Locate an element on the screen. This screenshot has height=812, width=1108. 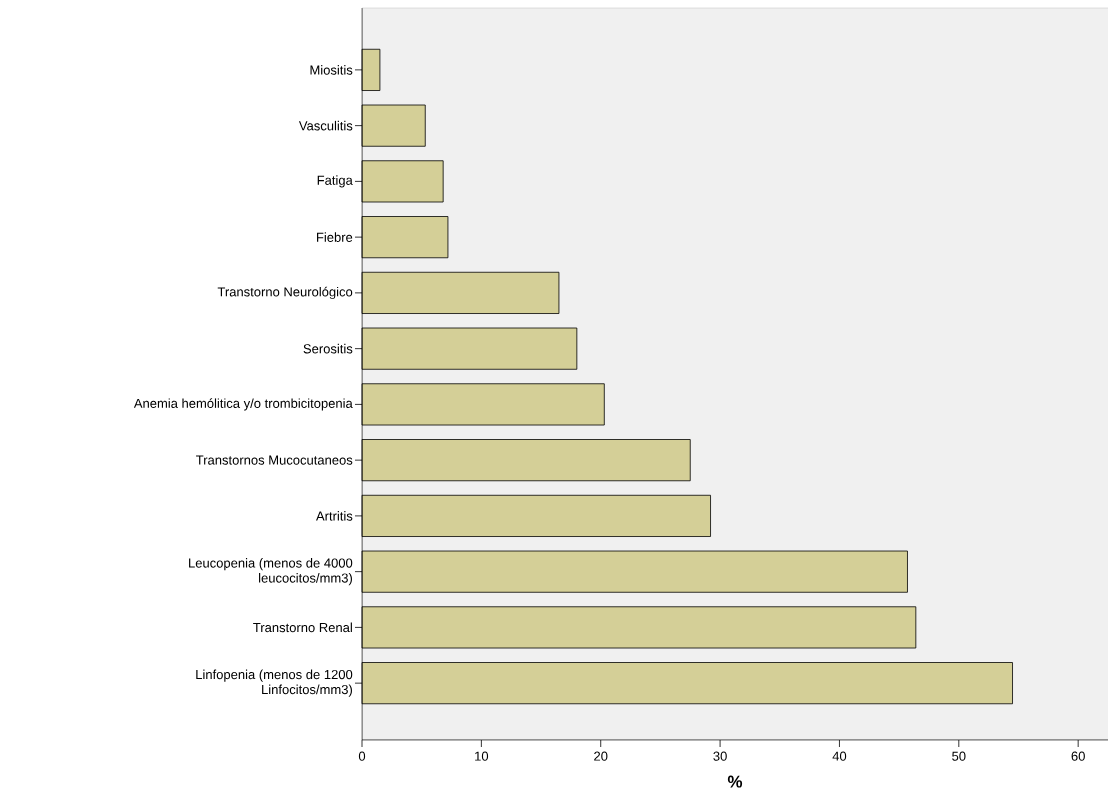
y-tick-label: Miositis is located at coordinates (331, 70).